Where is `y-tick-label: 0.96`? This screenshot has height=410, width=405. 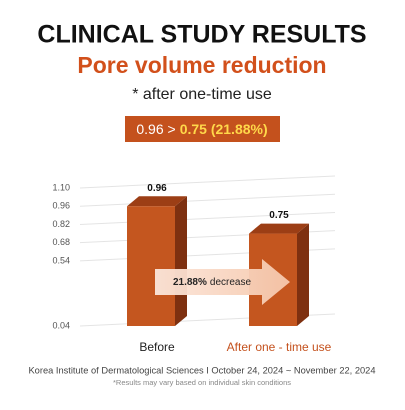
y-tick-label: 0.96 is located at coordinates (61, 206).